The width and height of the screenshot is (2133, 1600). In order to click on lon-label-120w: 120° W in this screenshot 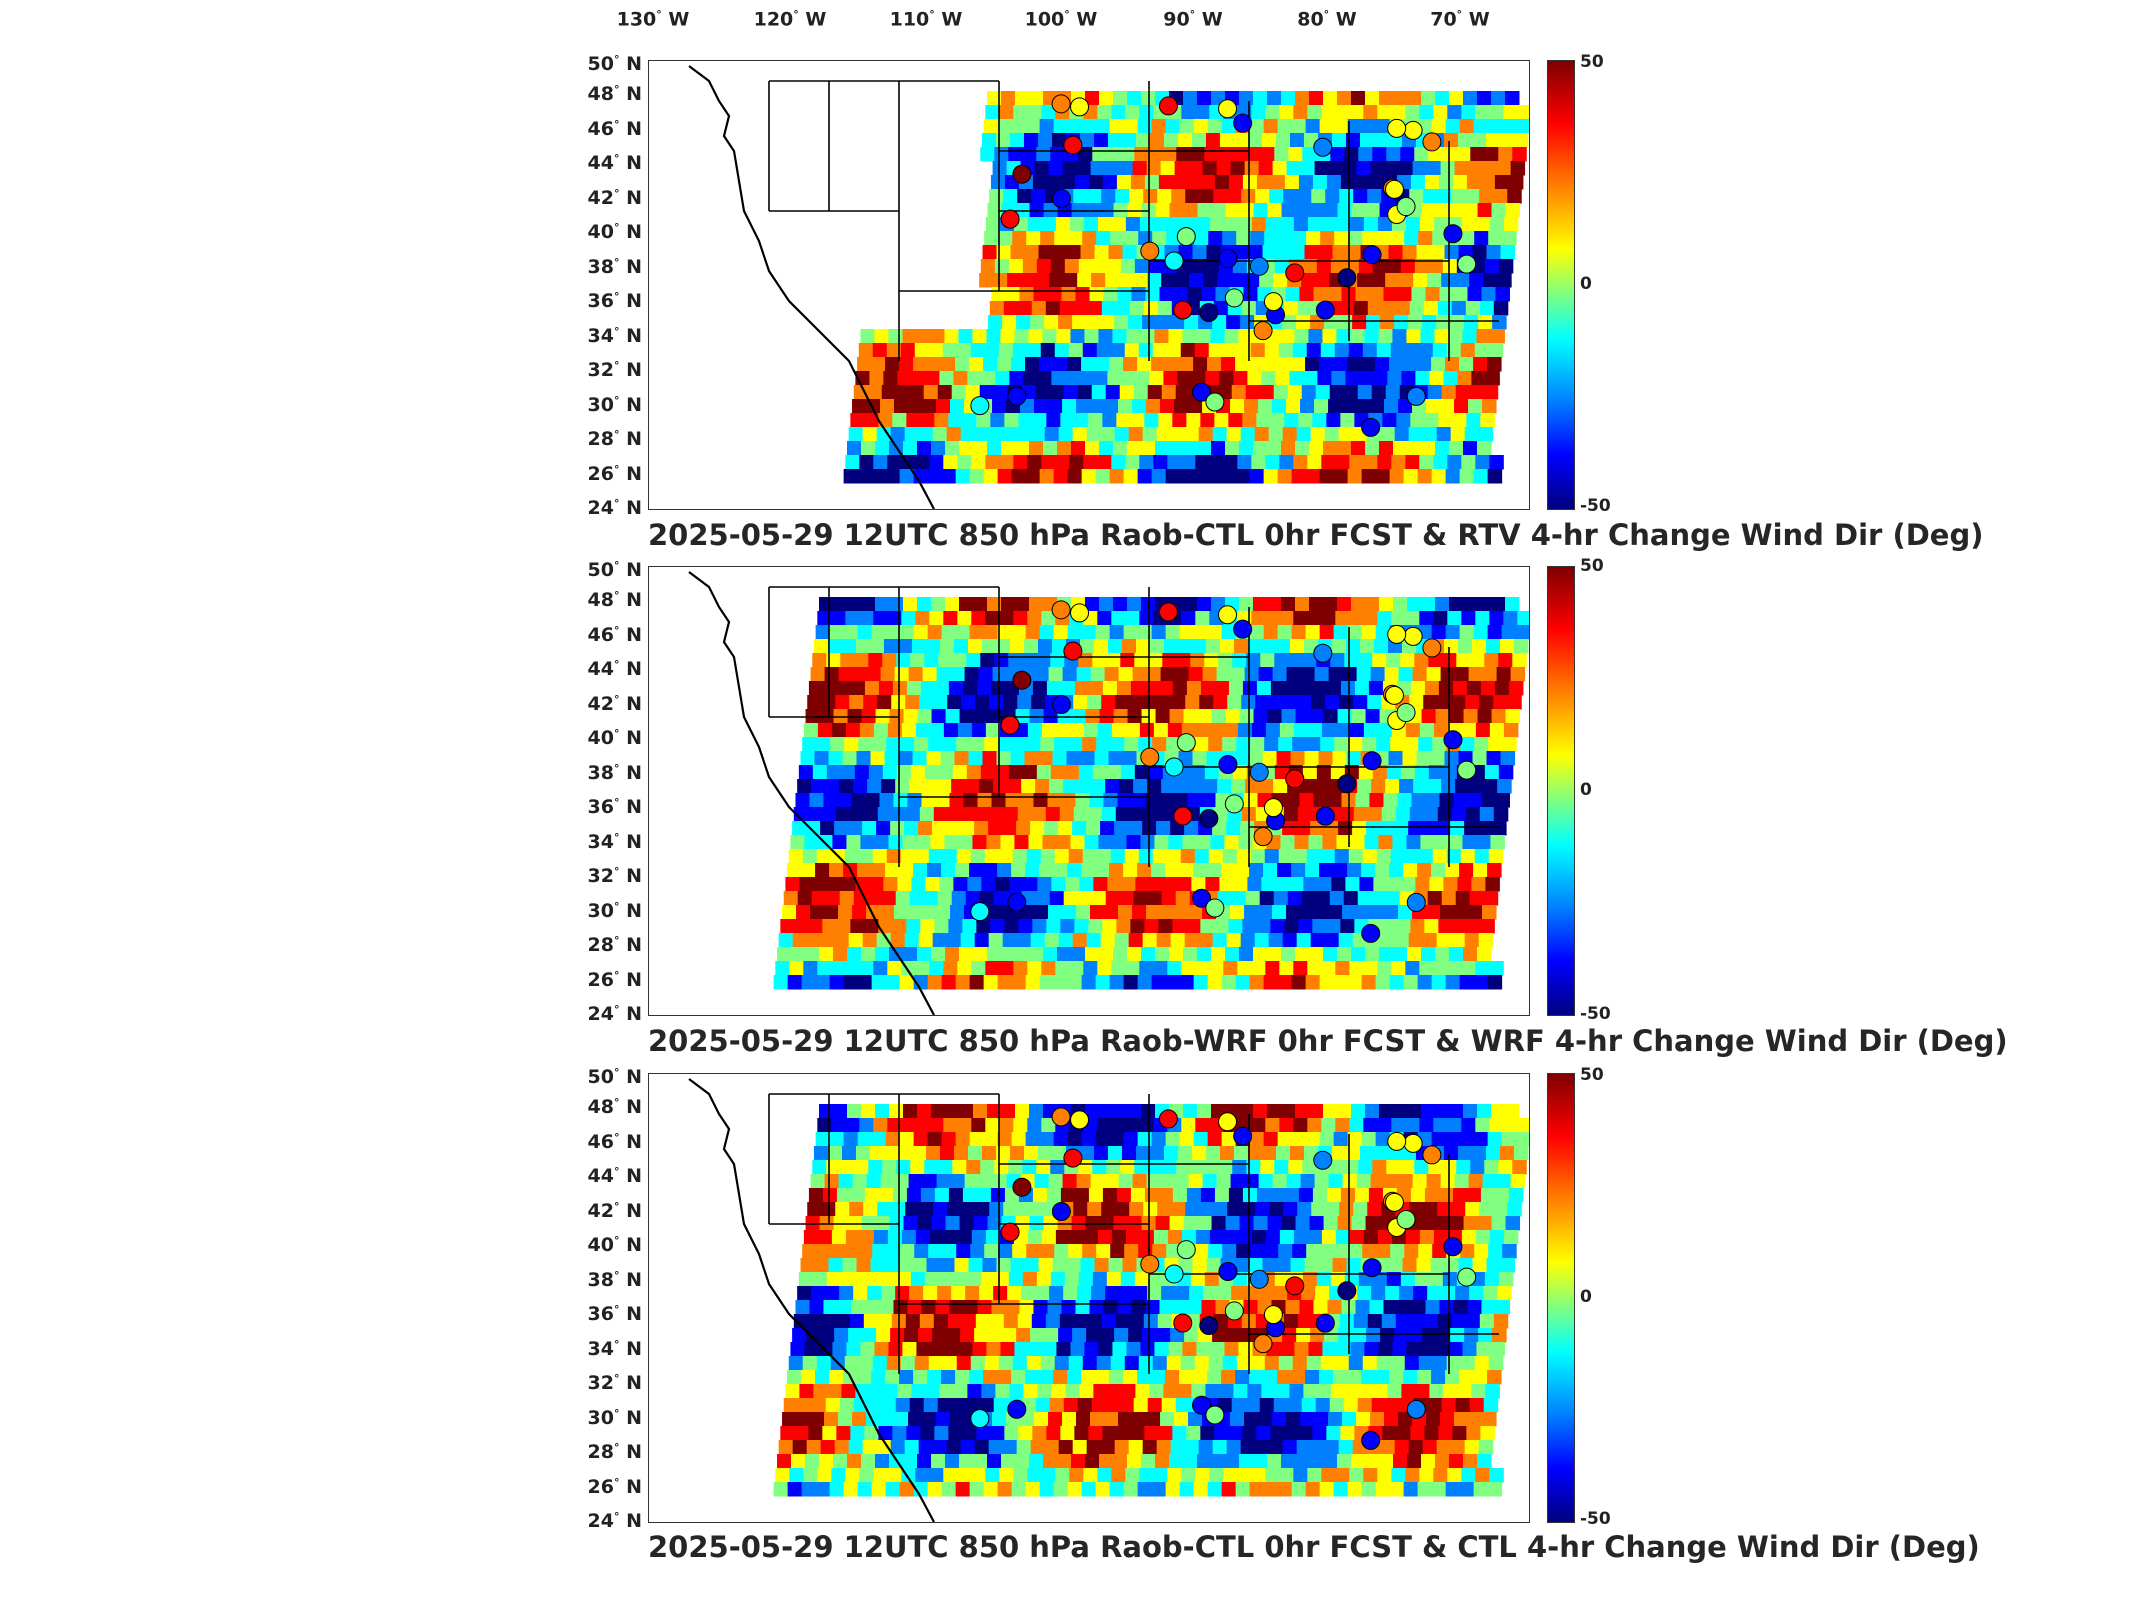, I will do `click(790, 19)`.